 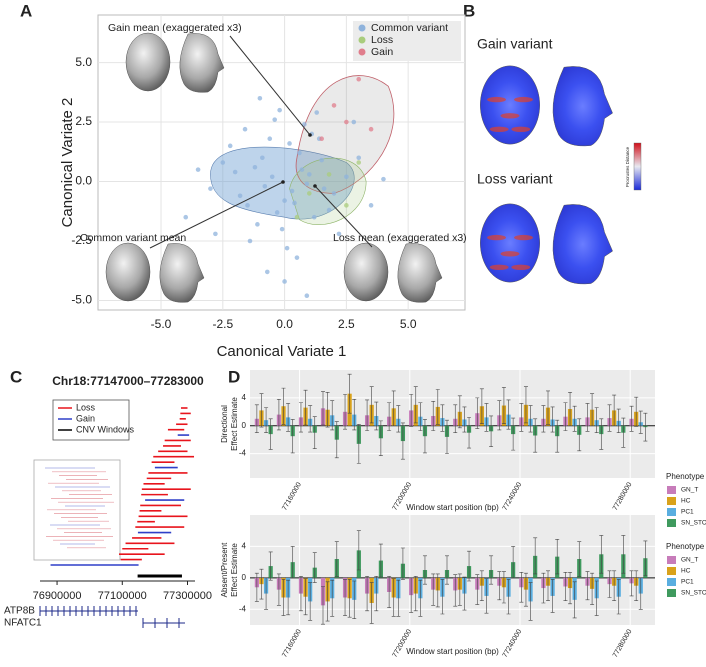 What do you see at coordinates (133, 238) in the screenshot?
I see `annotation: Common variant mean` at bounding box center [133, 238].